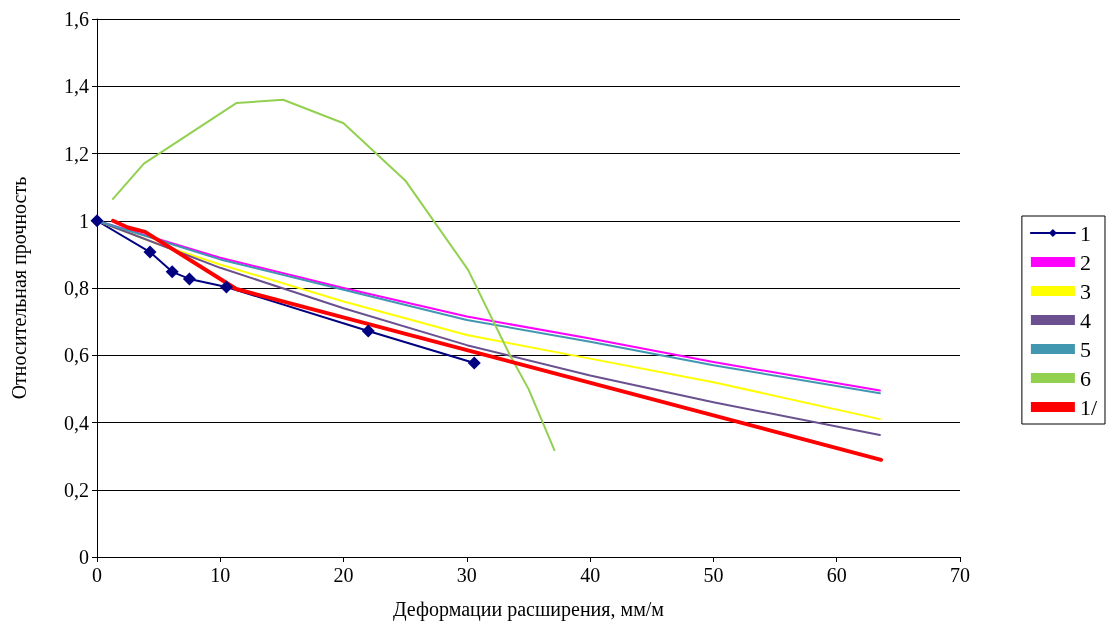  What do you see at coordinates (590, 575) in the screenshot?
I see `x-tick-label: 40` at bounding box center [590, 575].